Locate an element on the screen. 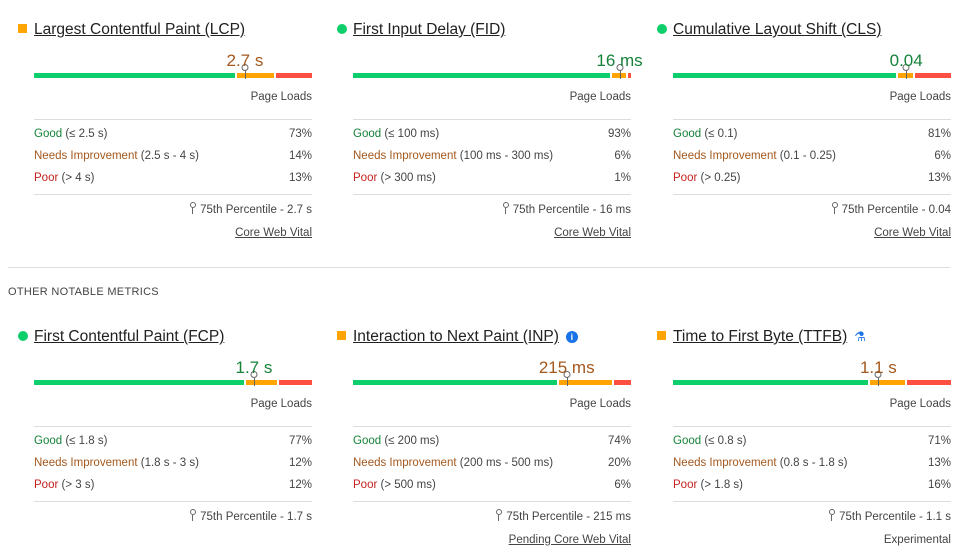 Image resolution: width=958 pixels, height=559 pixels. rating-percent: 13% is located at coordinates (300, 178).